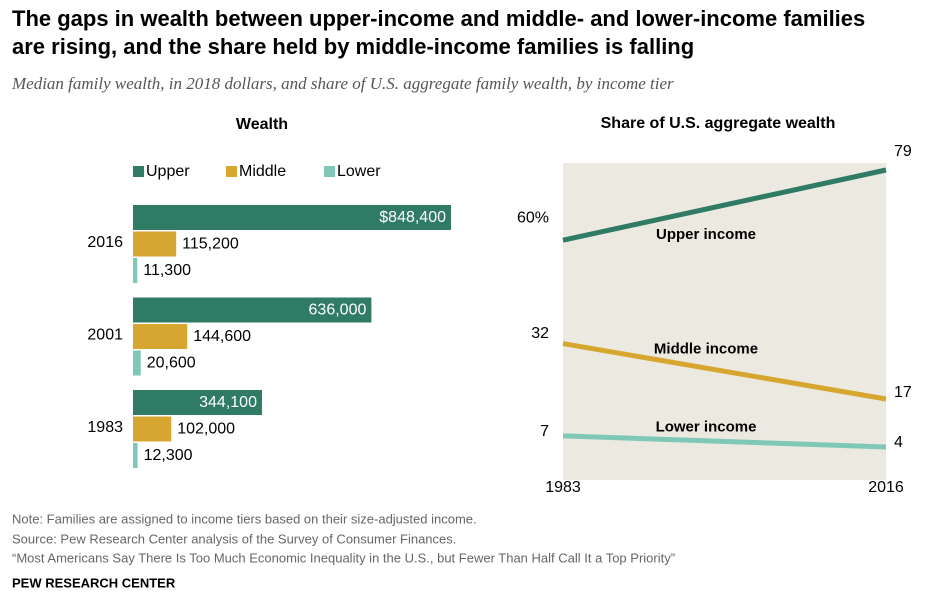 This screenshot has height=604, width=936. What do you see at coordinates (706, 348) in the screenshot?
I see `series-label: Middle income` at bounding box center [706, 348].